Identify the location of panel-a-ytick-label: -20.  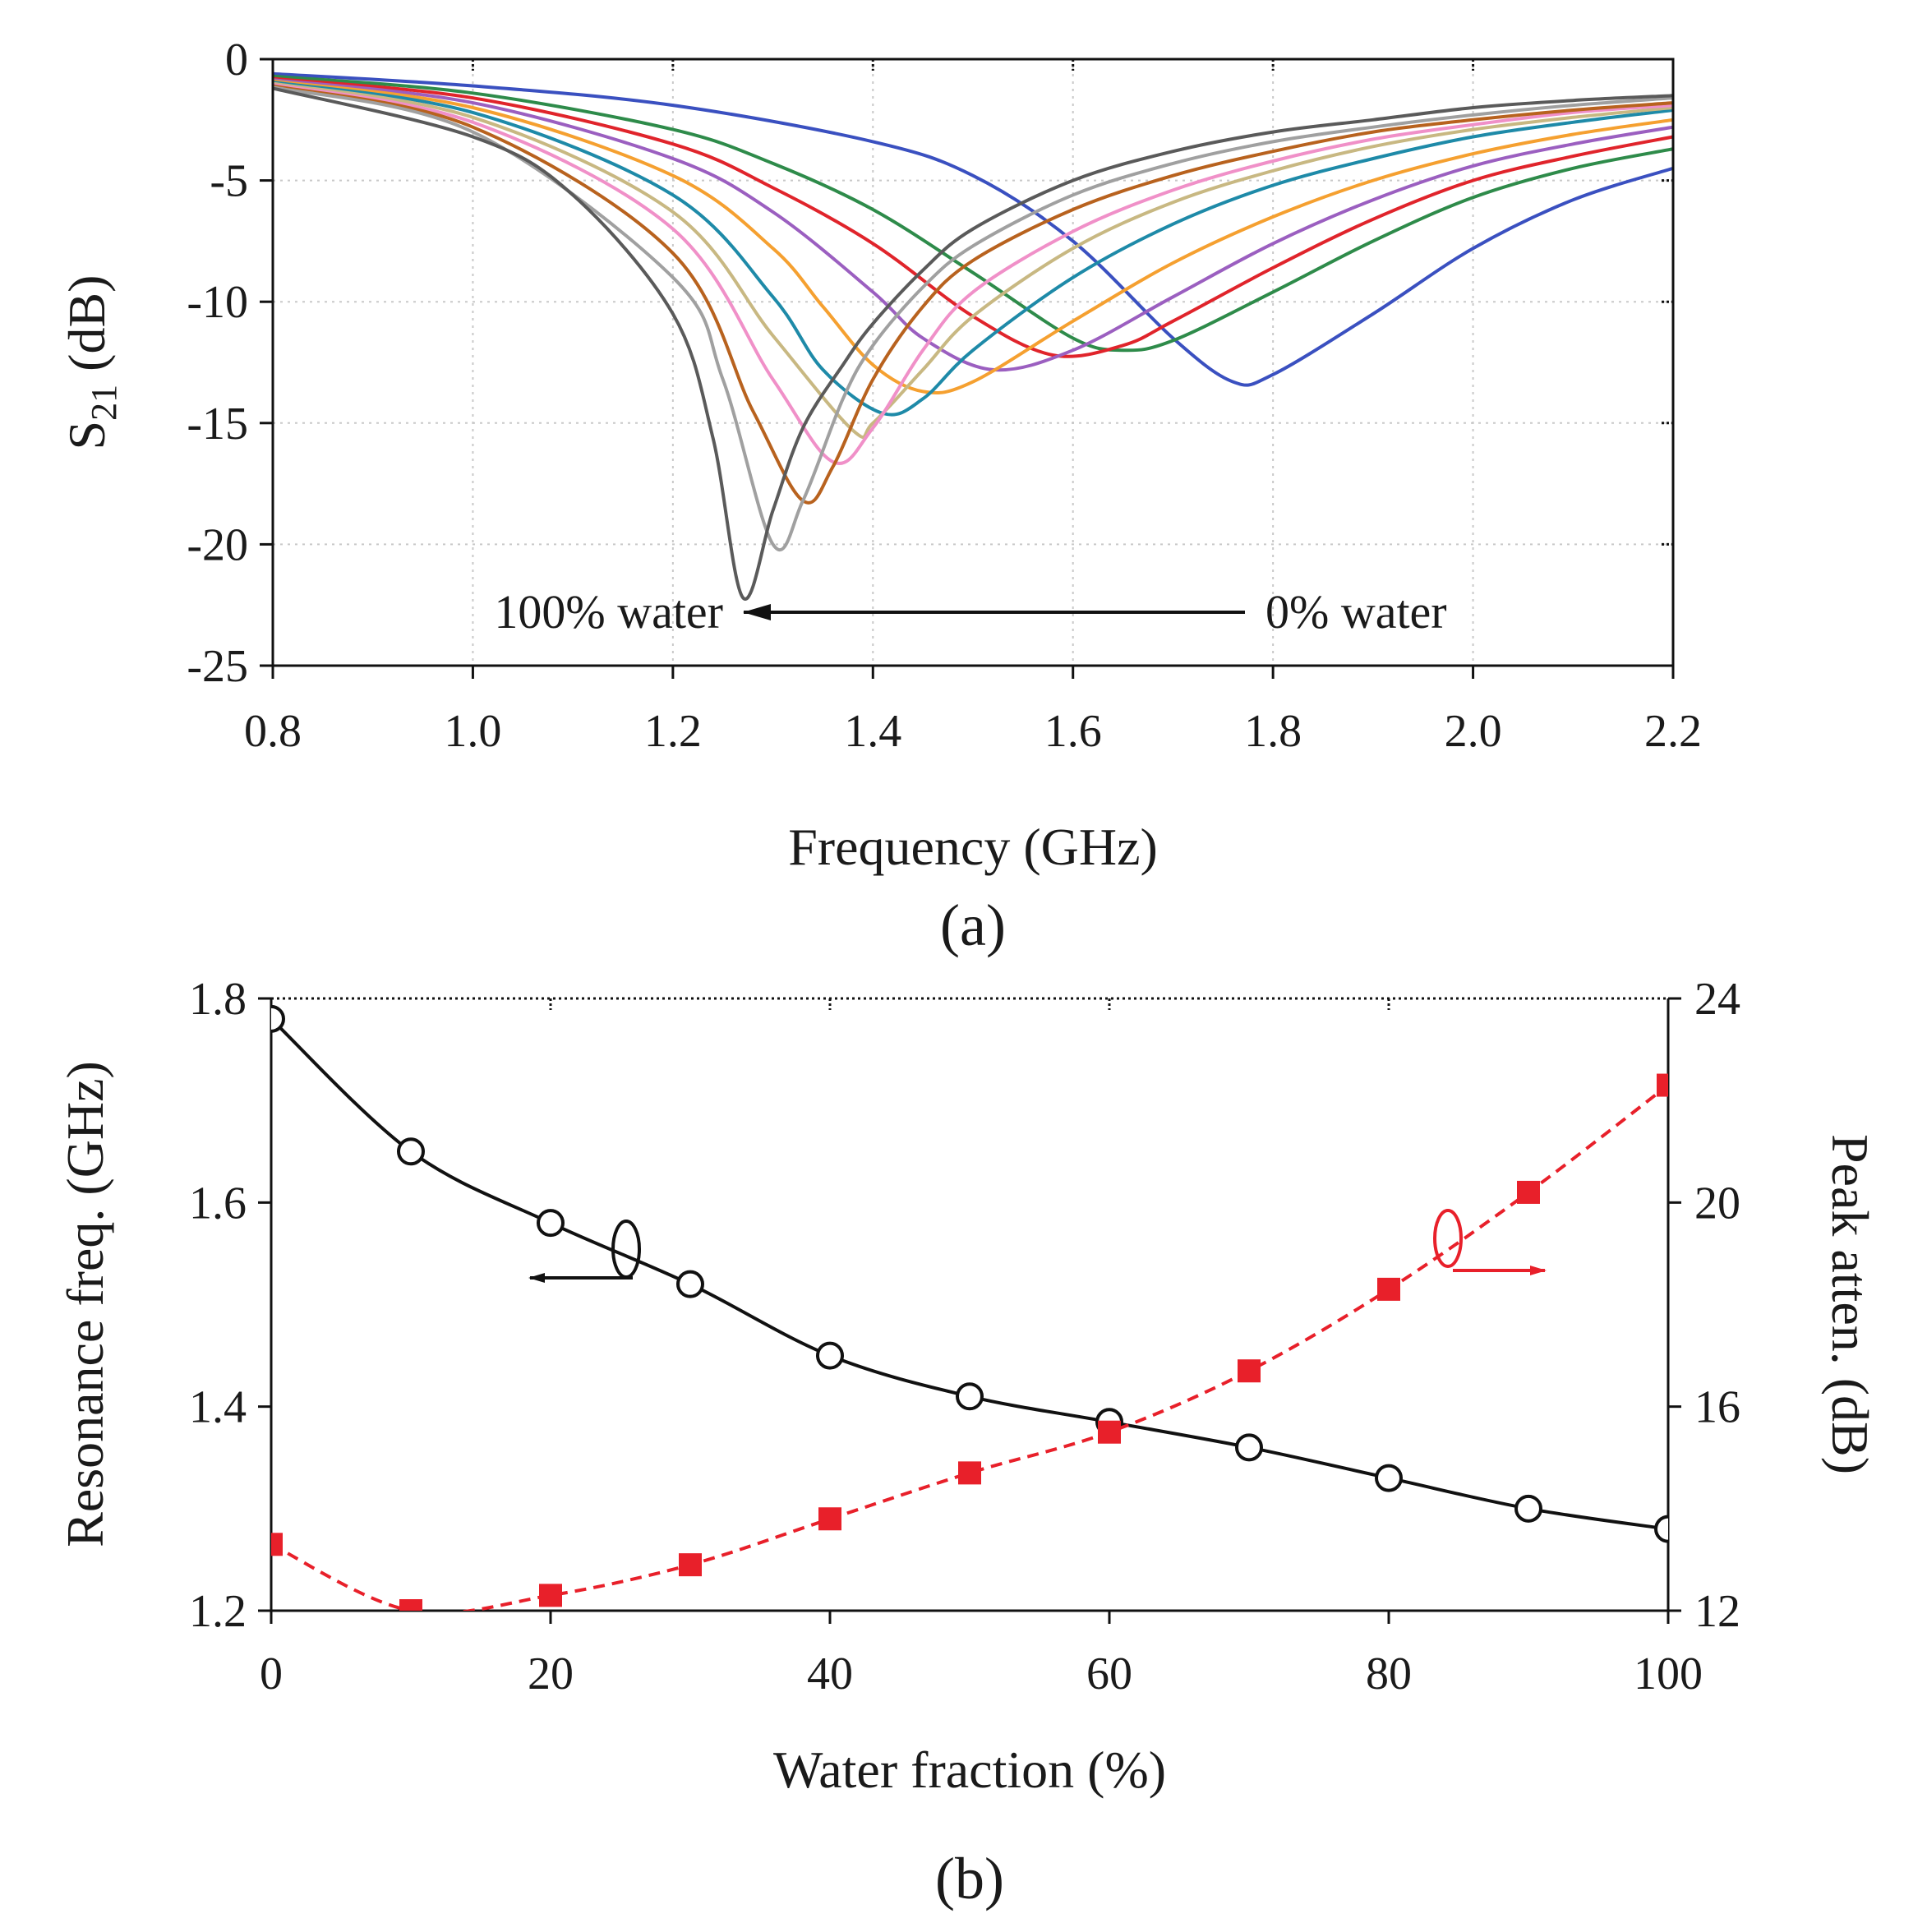
(217, 544).